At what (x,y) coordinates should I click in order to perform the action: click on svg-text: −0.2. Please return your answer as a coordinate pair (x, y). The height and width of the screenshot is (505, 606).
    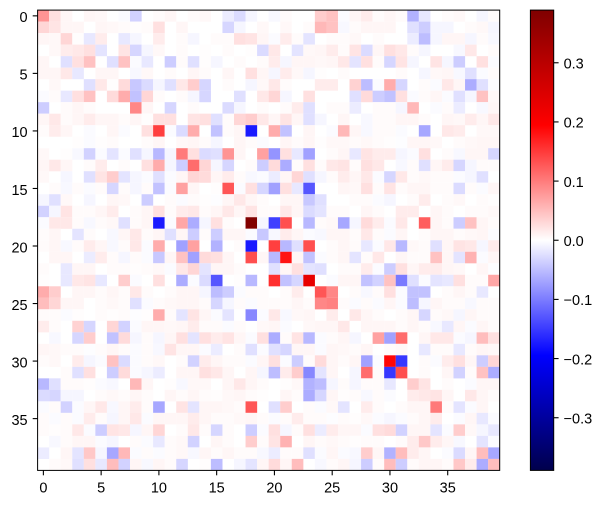
    Looking at the image, I should click on (578, 360).